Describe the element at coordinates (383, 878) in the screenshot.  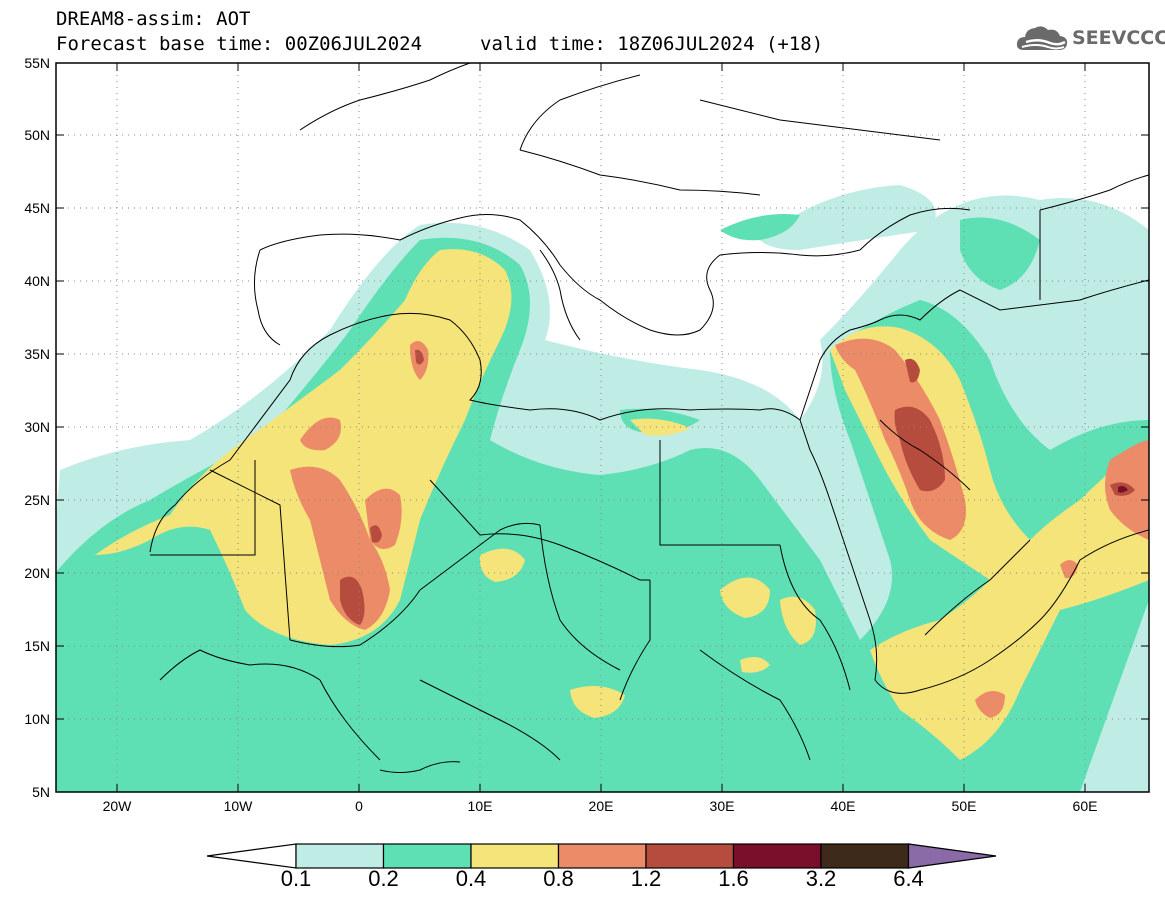
I see `colorbar-label: 0.2` at that location.